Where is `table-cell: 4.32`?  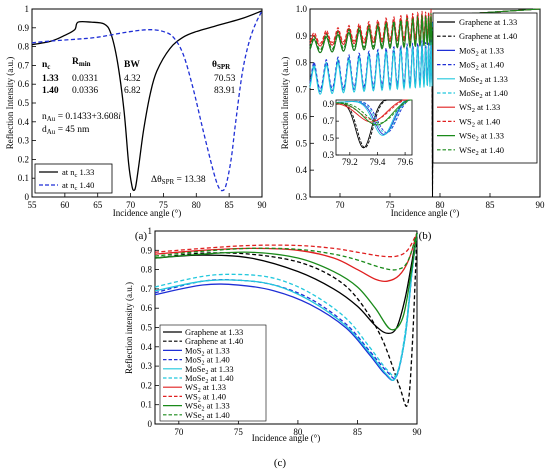
table-cell: 4.32 is located at coordinates (132, 79).